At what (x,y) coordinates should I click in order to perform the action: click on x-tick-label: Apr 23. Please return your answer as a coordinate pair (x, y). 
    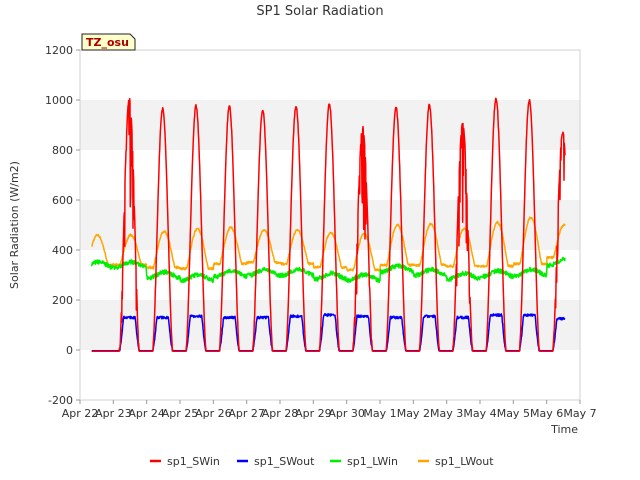
    Looking at the image, I should click on (113, 413).